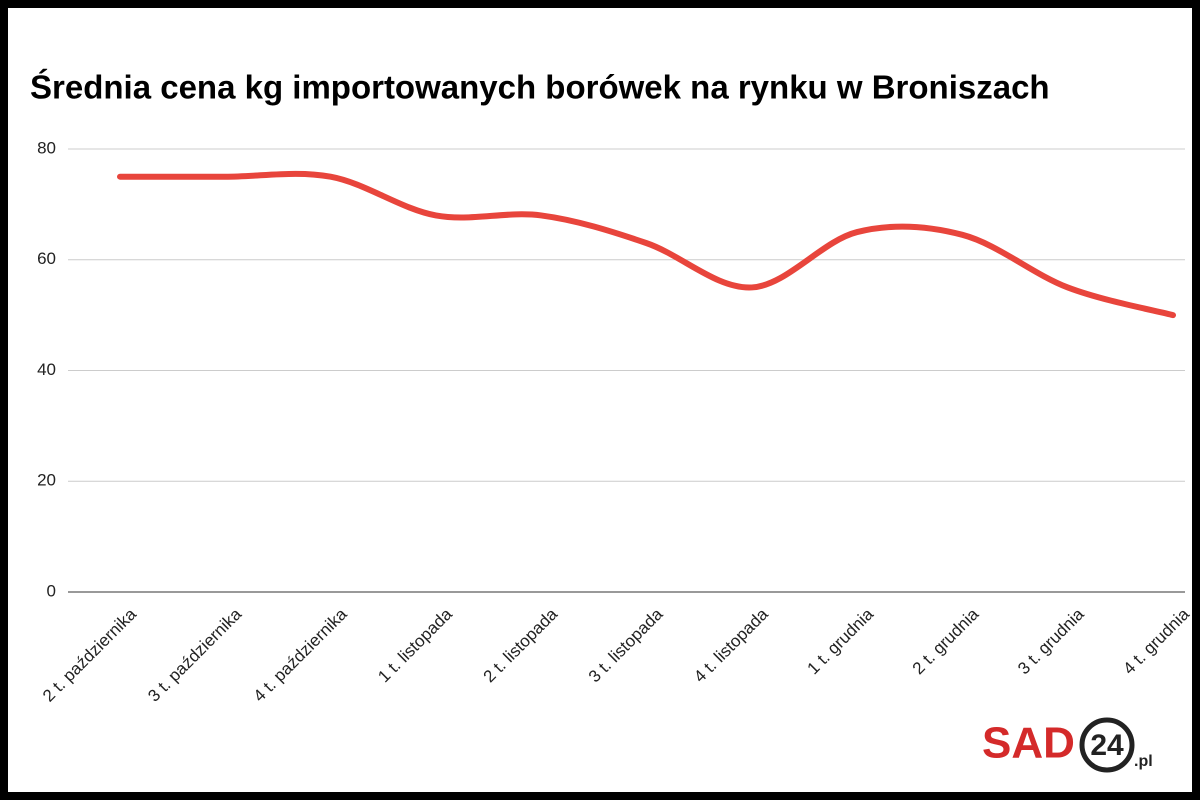 The width and height of the screenshot is (1200, 800). I want to click on logo-ring, so click(1107, 745).